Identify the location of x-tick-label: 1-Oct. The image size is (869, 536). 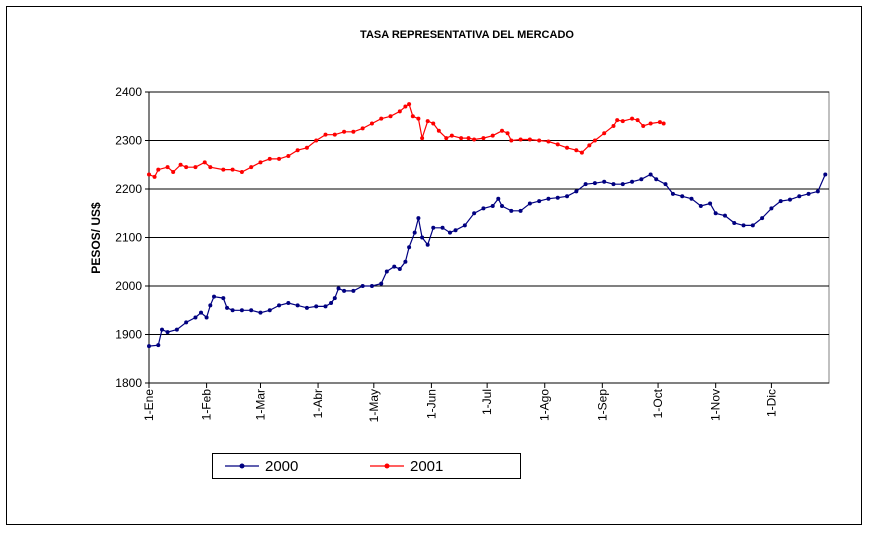
(658, 403).